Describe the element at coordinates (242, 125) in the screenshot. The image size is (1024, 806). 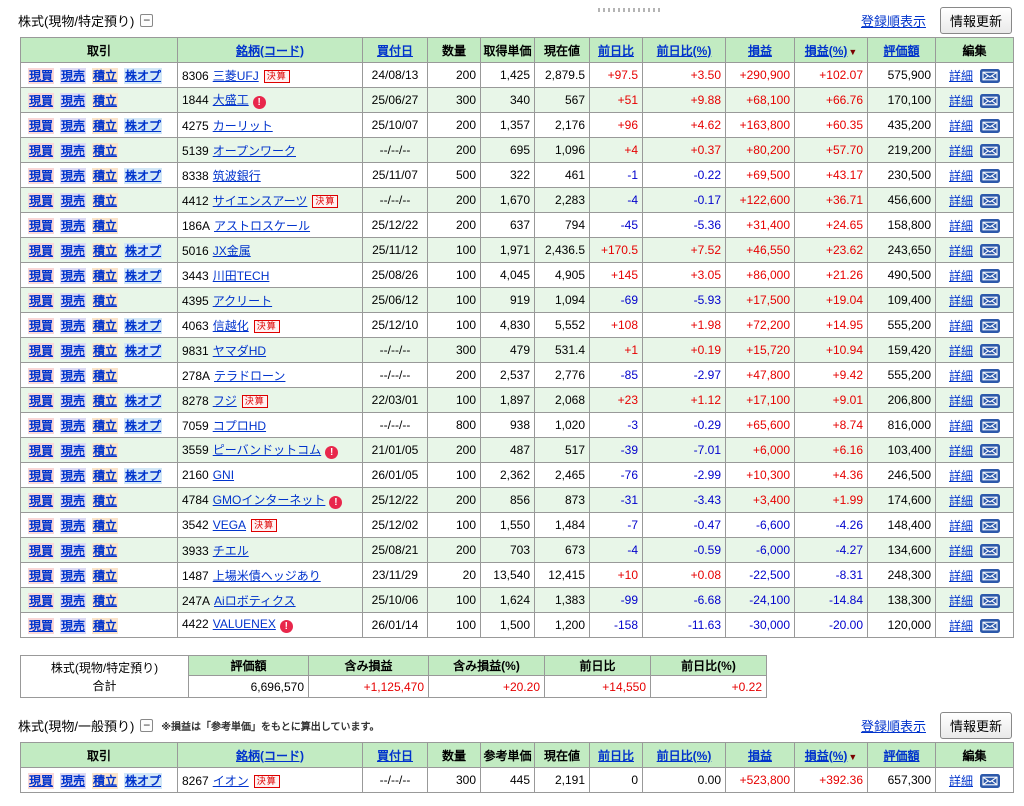
I see `stock-name-link: カーリット` at that location.